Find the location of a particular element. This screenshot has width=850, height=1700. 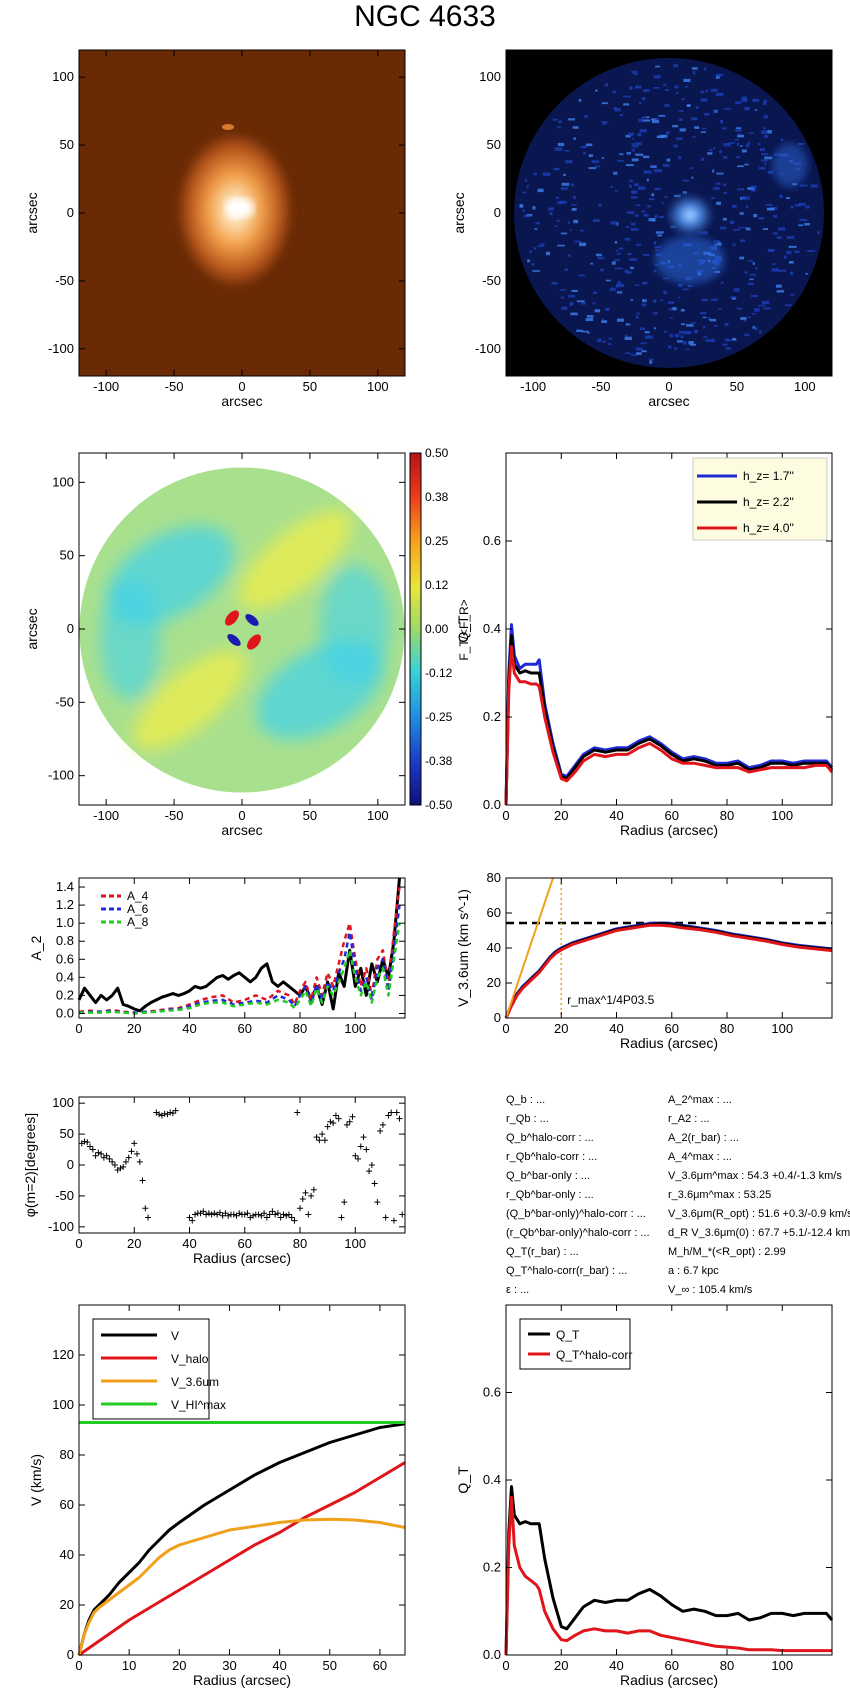

x-tick-label: 20 is located at coordinates (561, 815).